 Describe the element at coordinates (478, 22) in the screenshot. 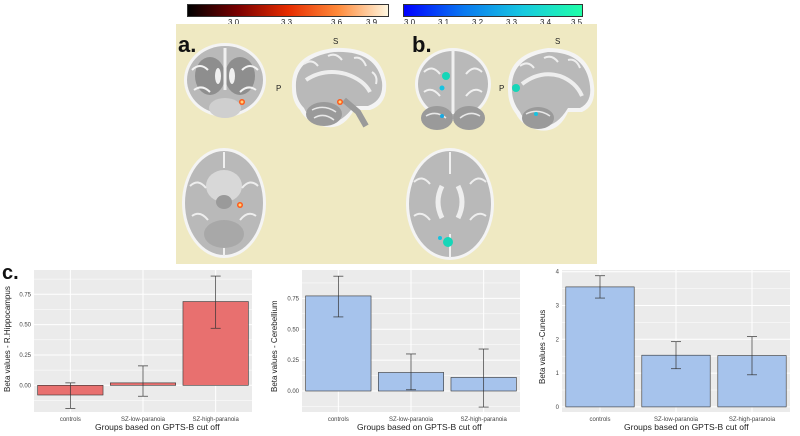

I see `cool-colorbar-tick: 3.2` at that location.